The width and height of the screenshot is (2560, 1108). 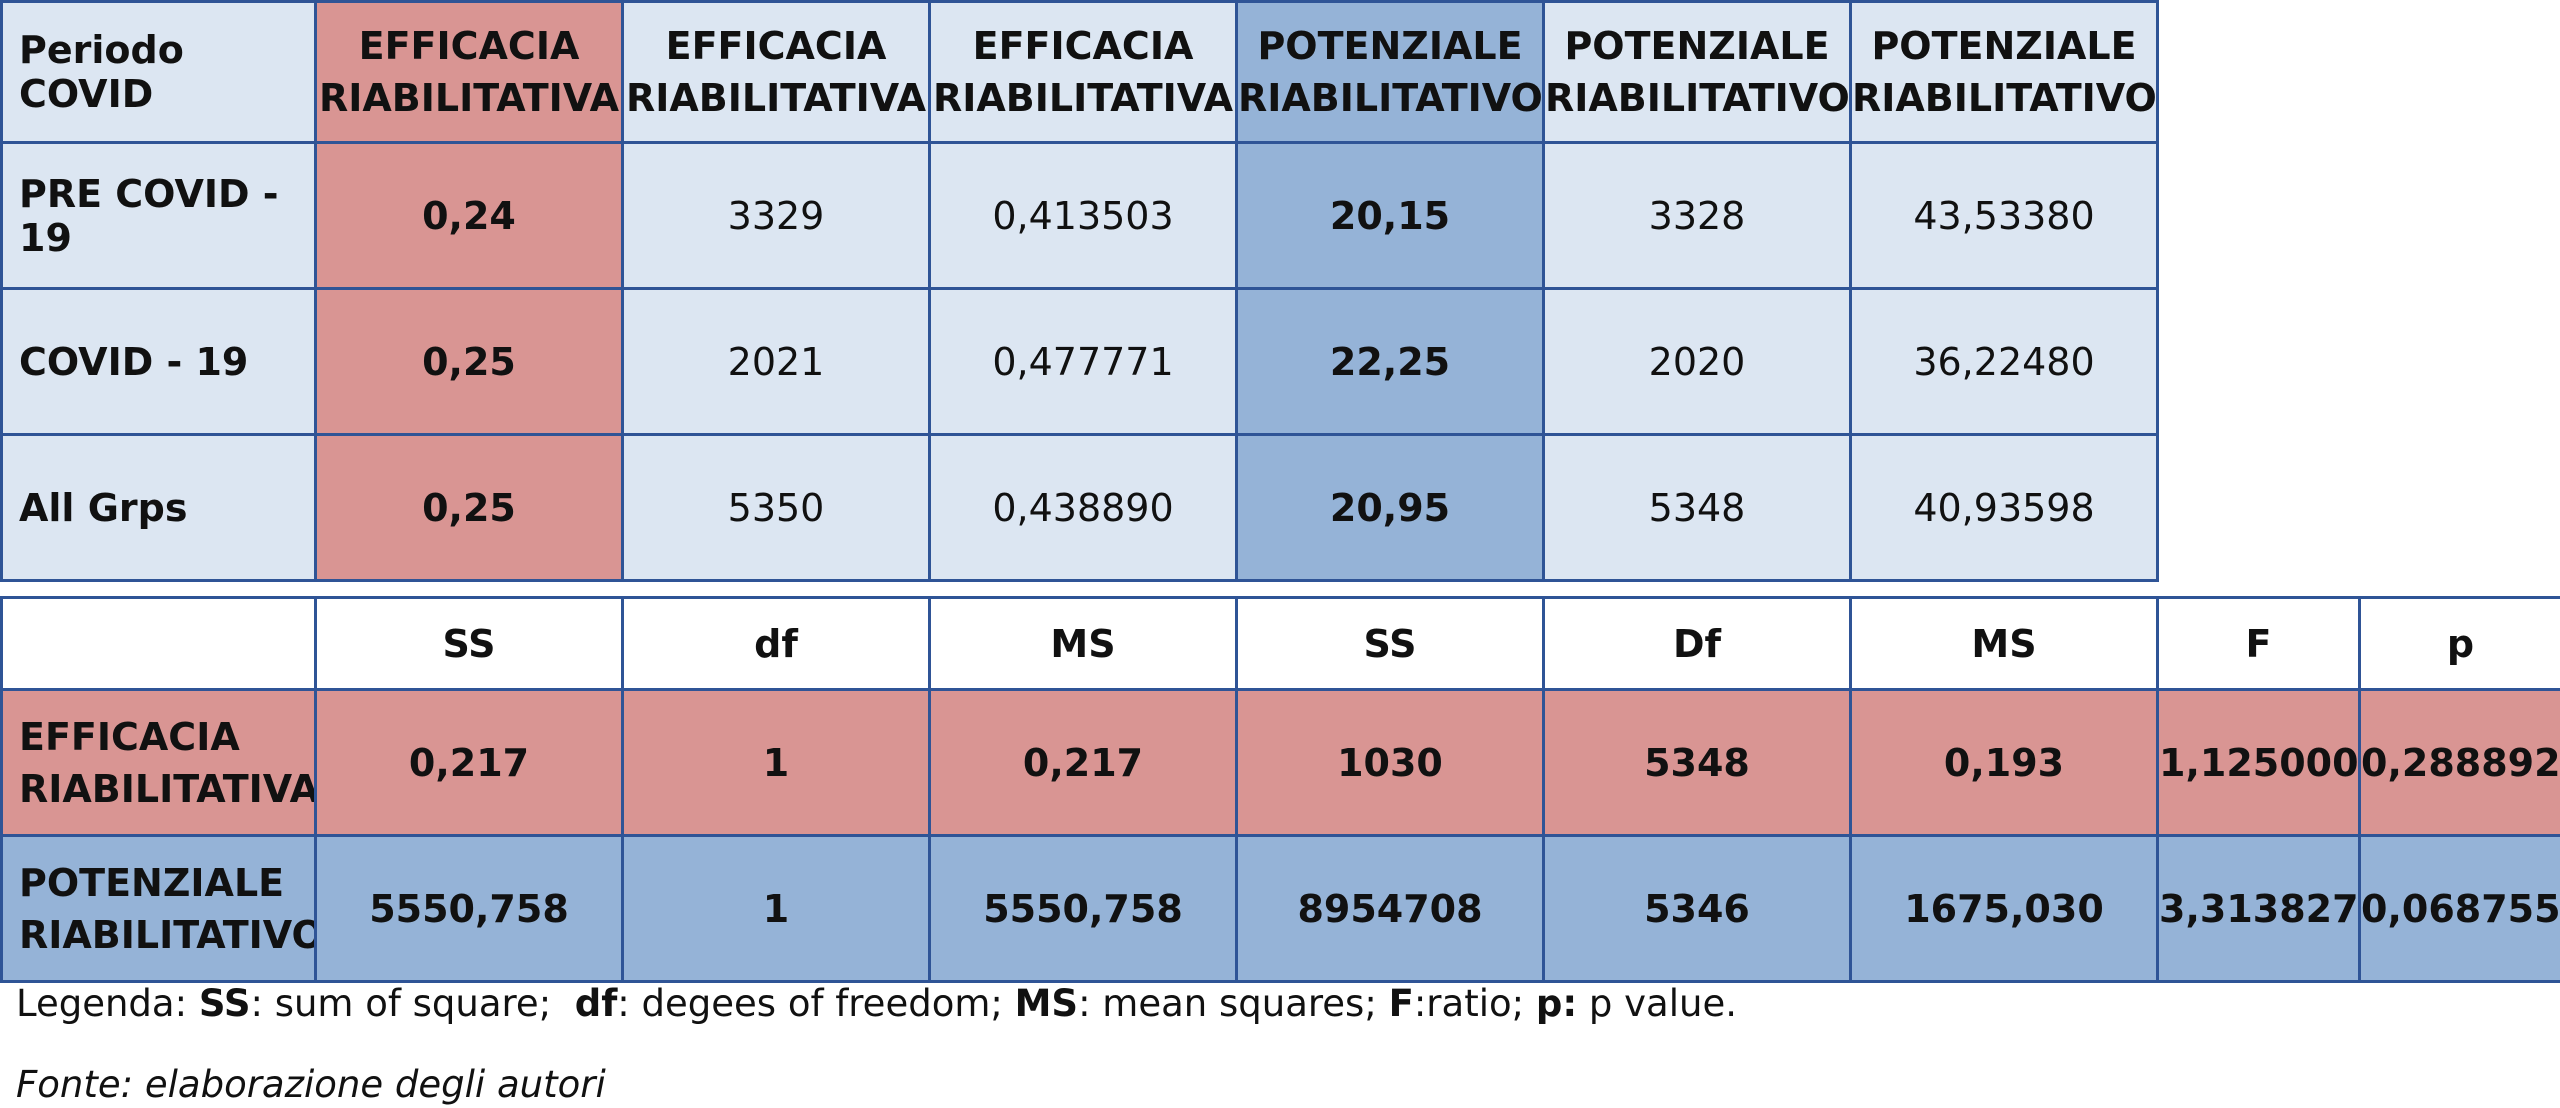 What do you see at coordinates (2004, 908) in the screenshot?
I see `table-cell: 1675,030` at bounding box center [2004, 908].